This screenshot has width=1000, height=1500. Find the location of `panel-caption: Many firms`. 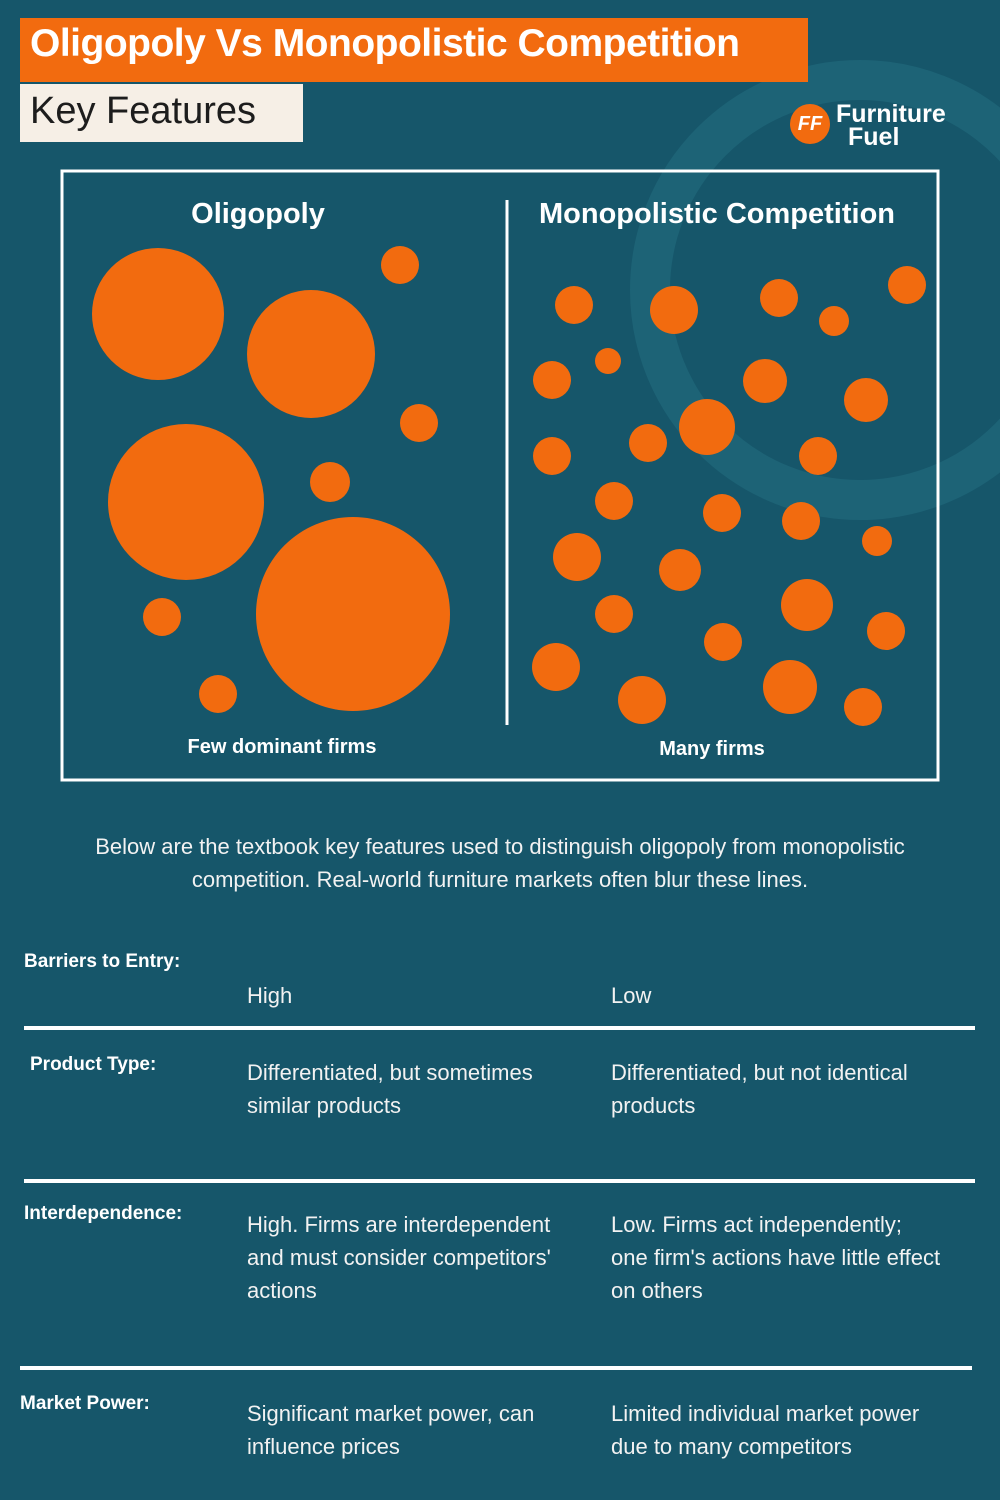

panel-caption: Many firms is located at coordinates (712, 749).